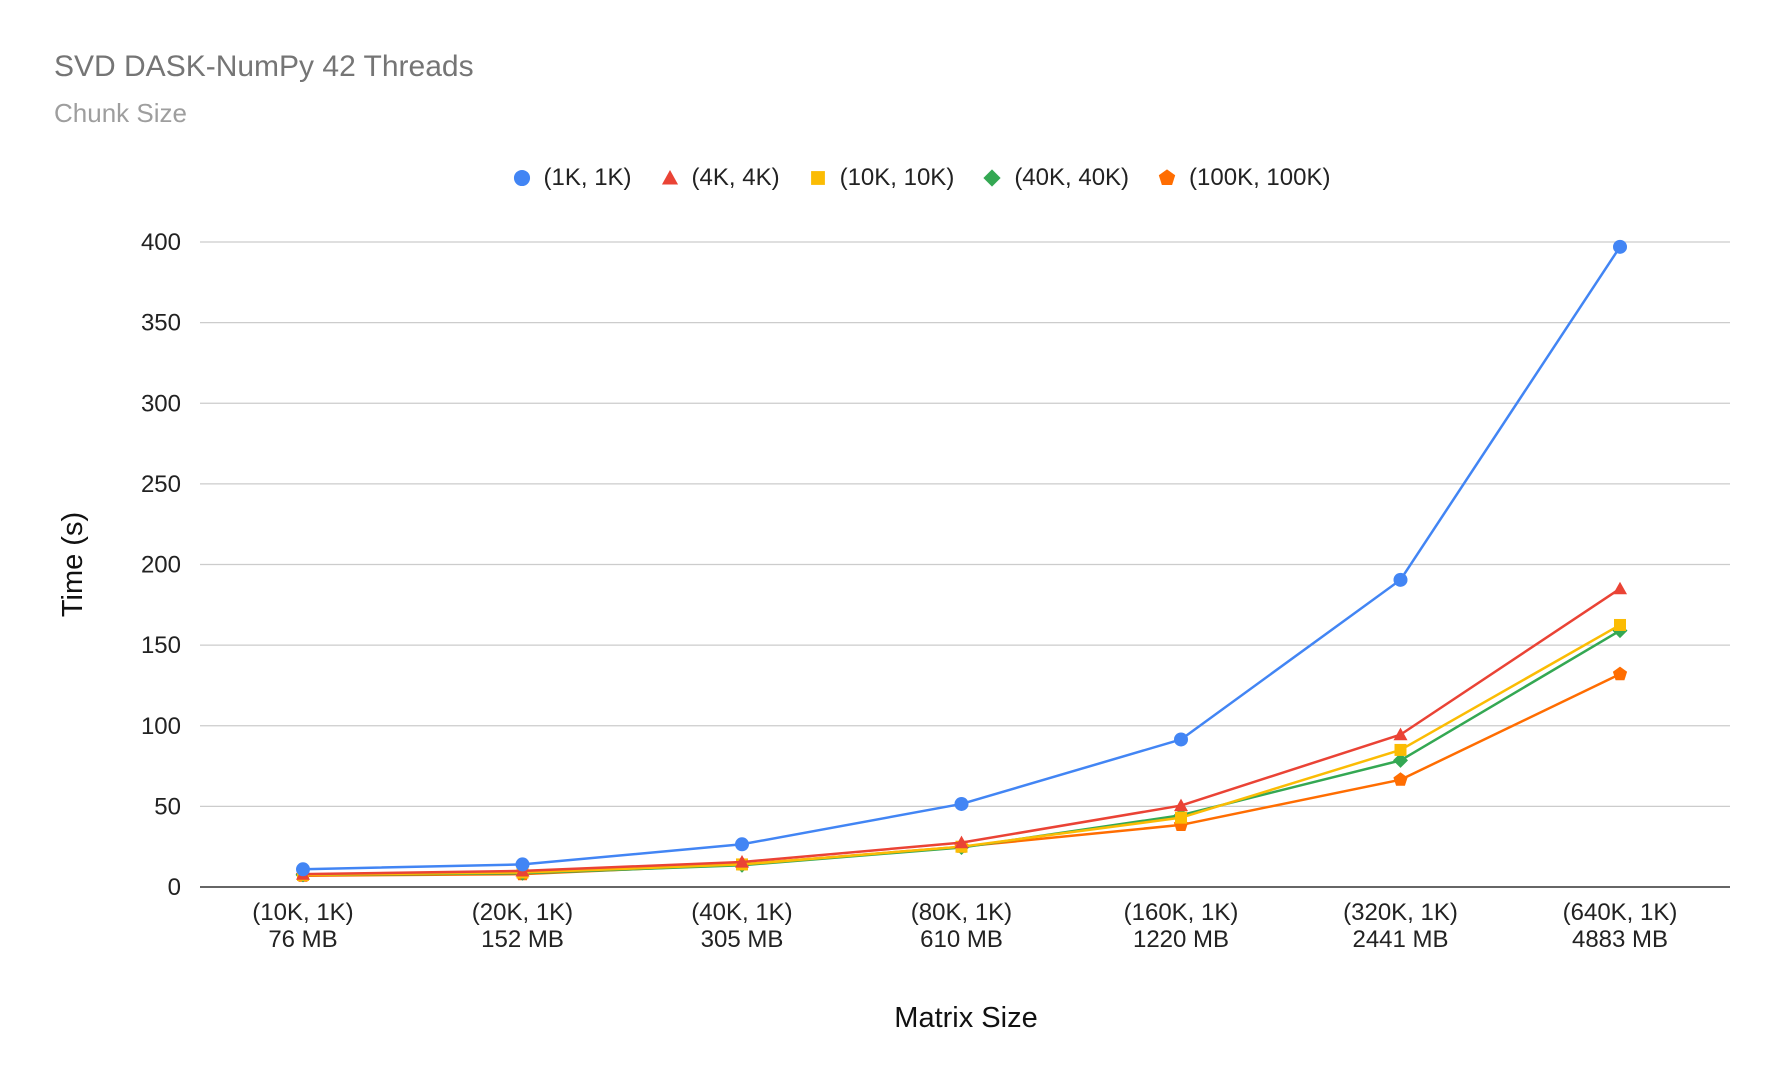  What do you see at coordinates (161, 645) in the screenshot?
I see `y-tick-label: 150` at bounding box center [161, 645].